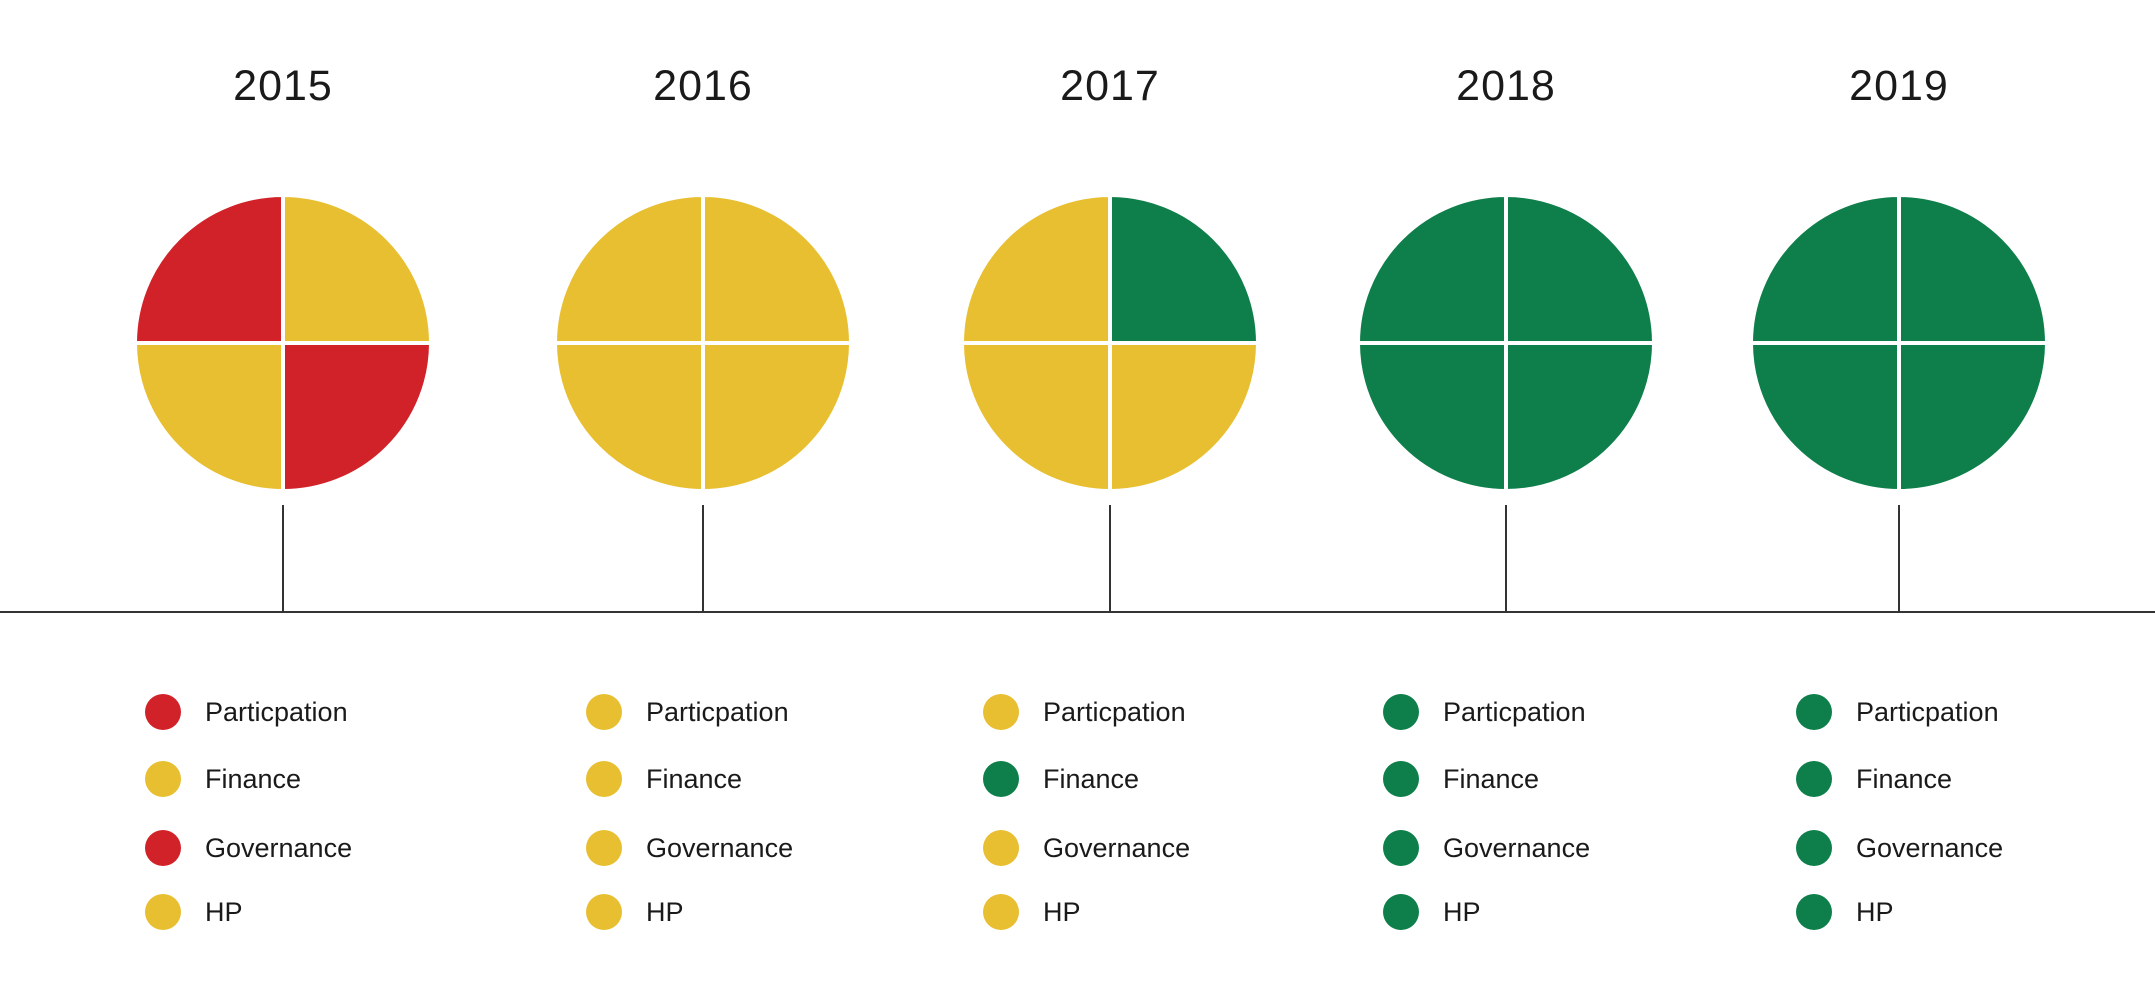  Describe the element at coordinates (283, 86) in the screenshot. I see `year-label: 2015` at that location.